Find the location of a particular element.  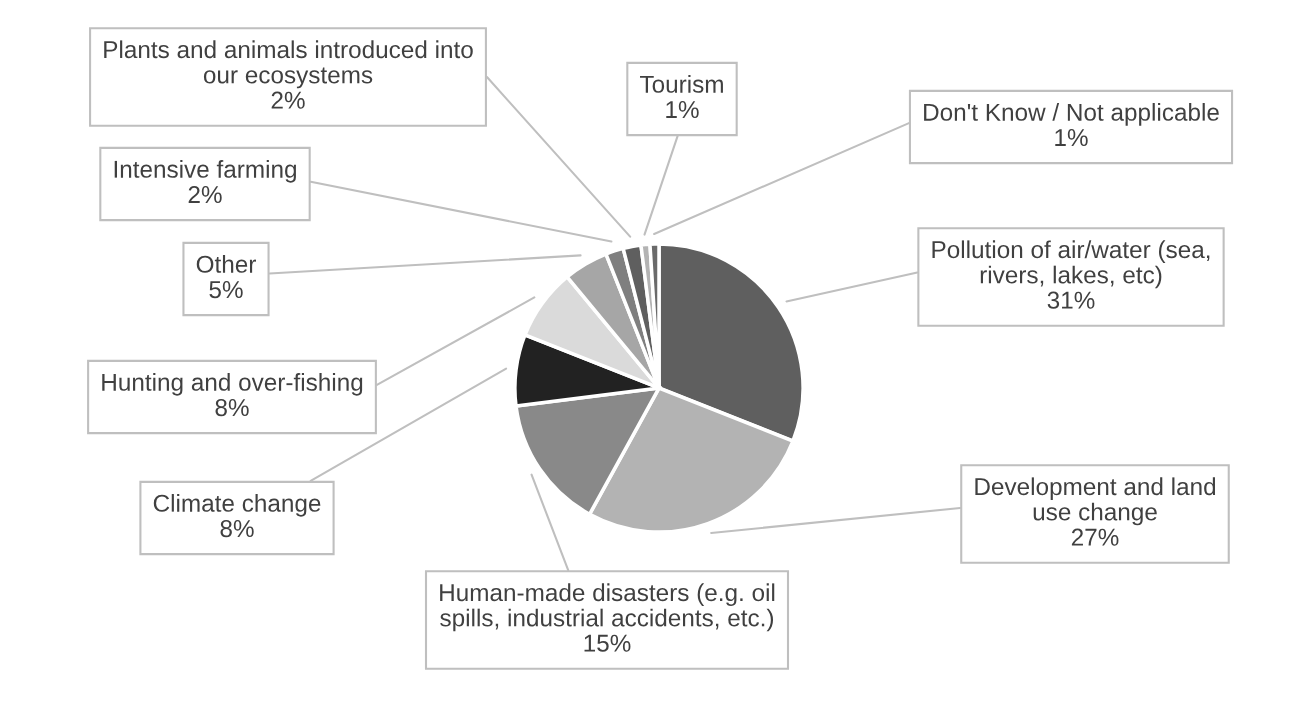

slice-label: Hunting and over-fishing is located at coordinates (232, 384).